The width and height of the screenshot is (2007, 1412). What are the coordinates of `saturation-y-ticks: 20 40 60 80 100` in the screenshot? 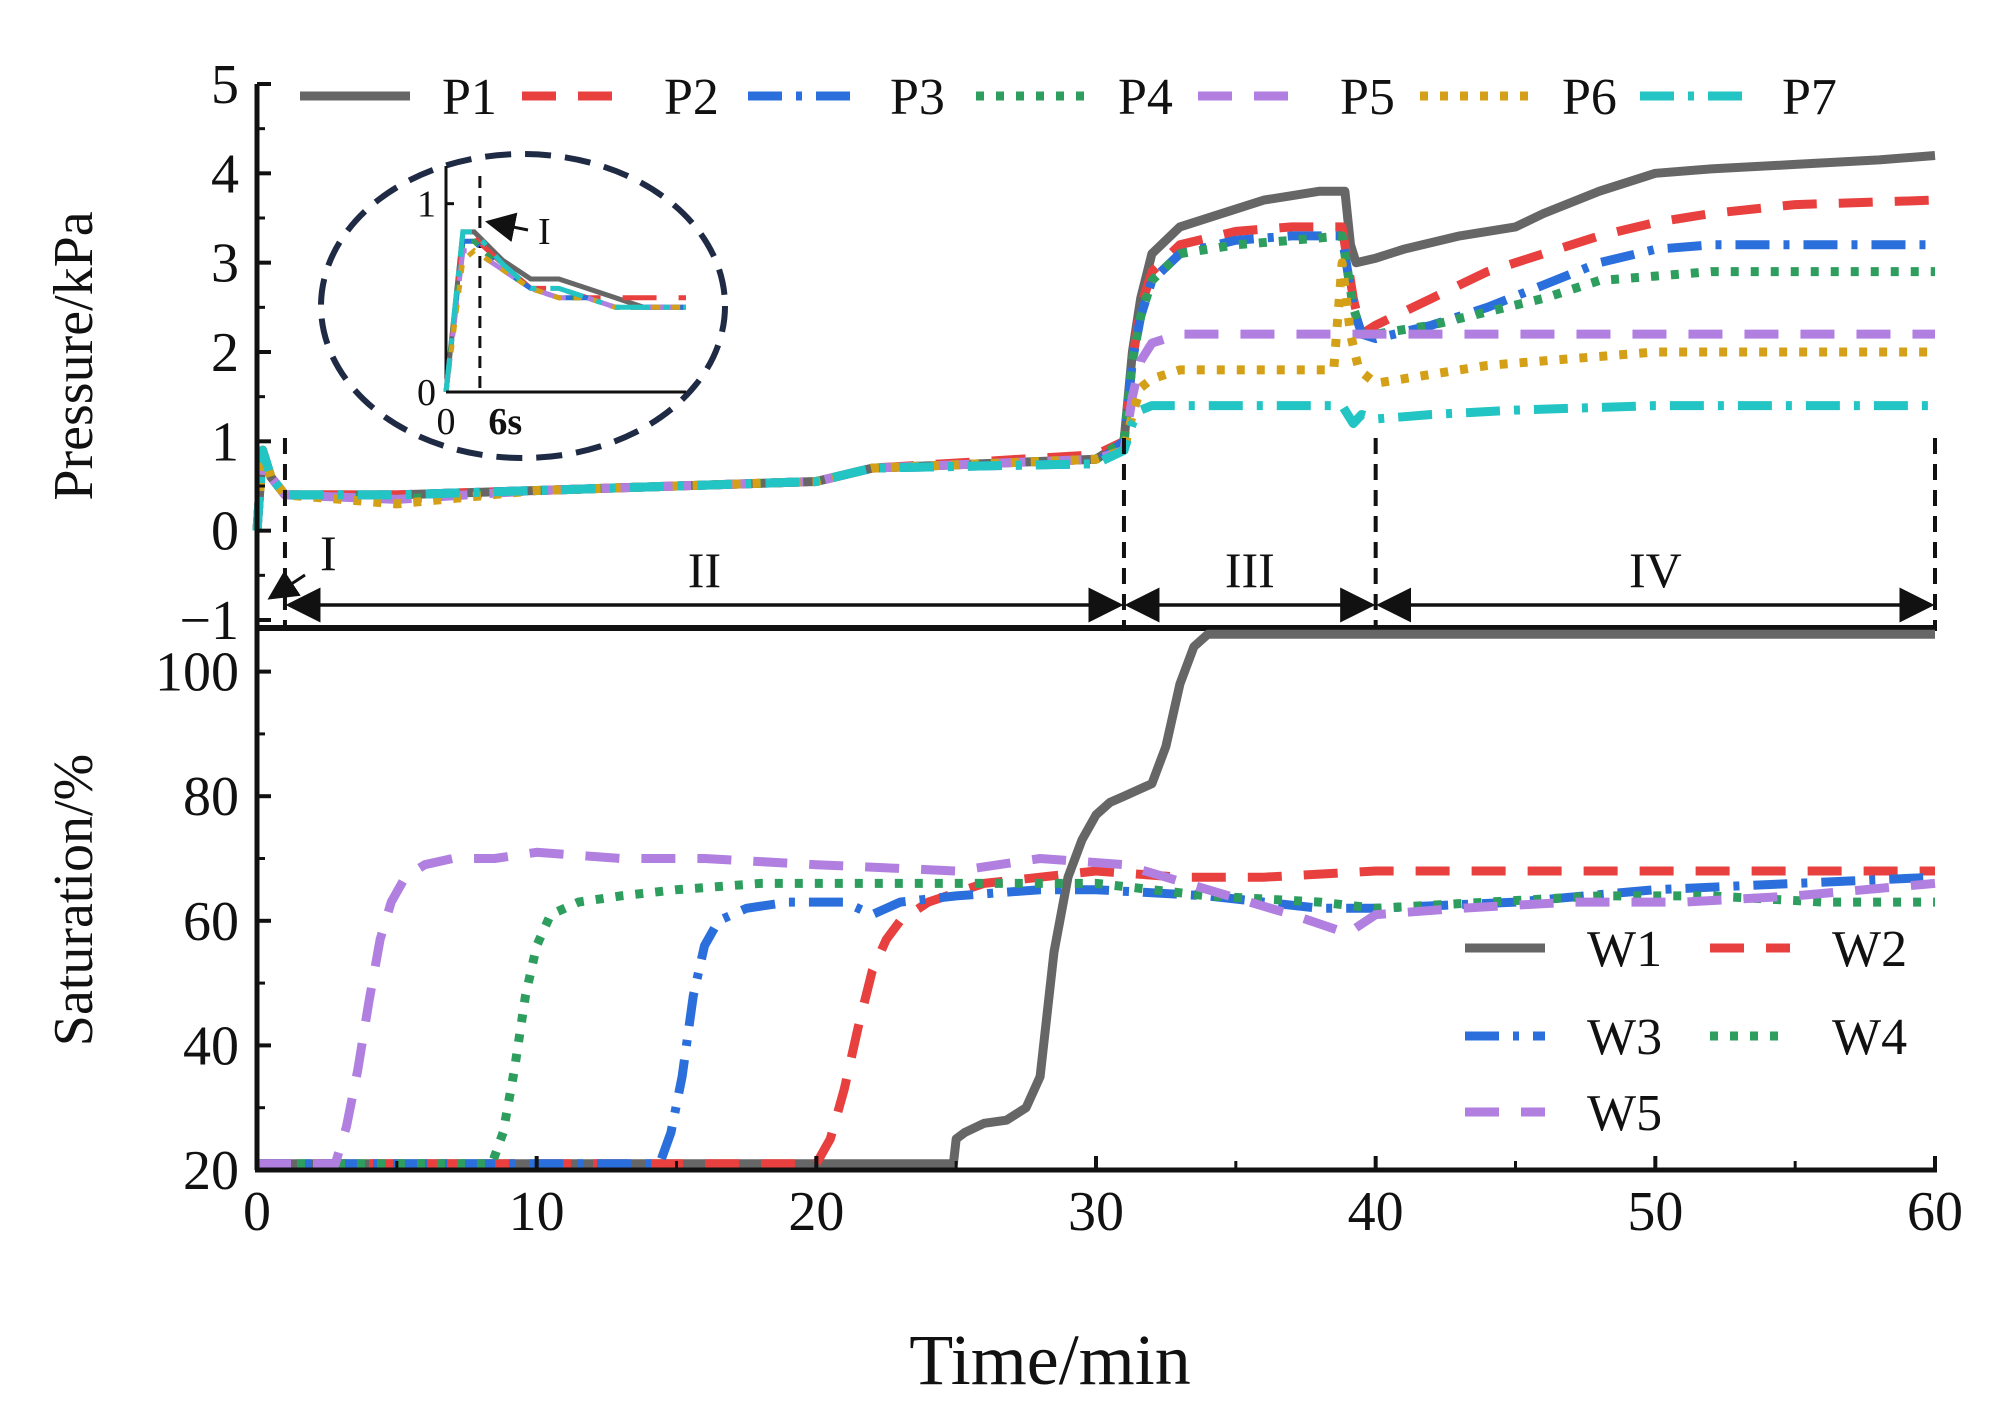 It's located at (213, 922).